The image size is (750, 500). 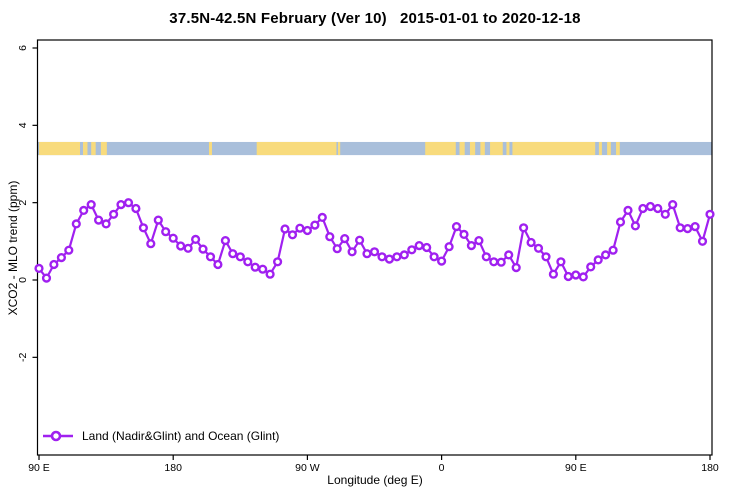 I want to click on x-axis-label: Longitude (deg E), so click(x=375, y=480).